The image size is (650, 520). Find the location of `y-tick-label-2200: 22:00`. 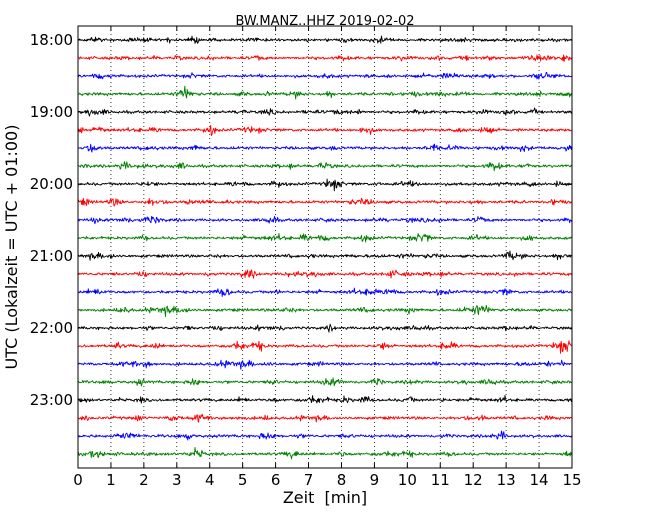

y-tick-label-2200: 22:00 is located at coordinates (51, 328).